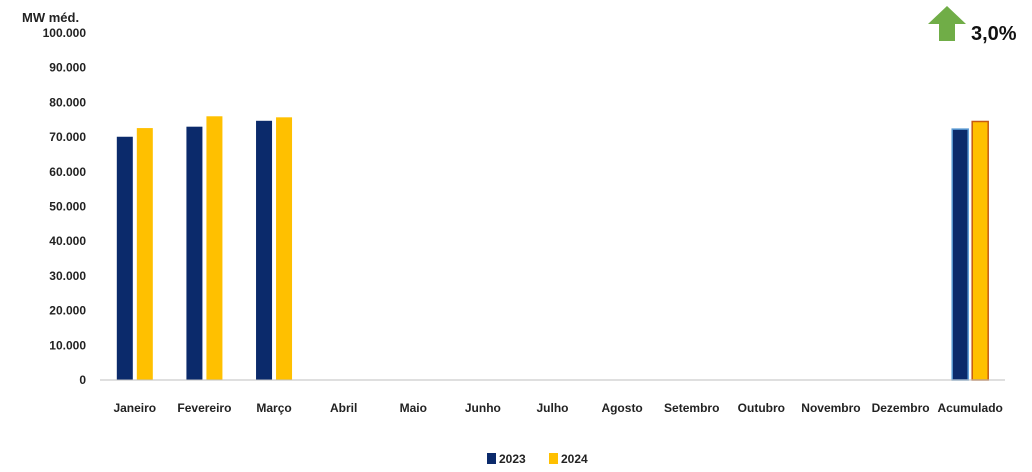 The width and height of the screenshot is (1032, 472). Describe the element at coordinates (67, 137) in the screenshot. I see `y-tick-label: 70.000` at that location.